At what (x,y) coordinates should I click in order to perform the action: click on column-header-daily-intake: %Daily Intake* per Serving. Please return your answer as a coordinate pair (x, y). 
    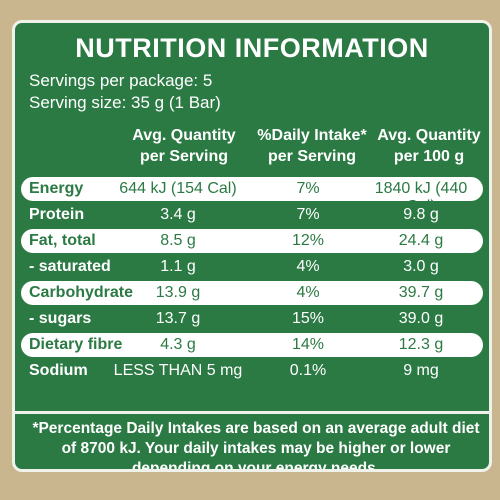
    Looking at the image, I should click on (312, 146).